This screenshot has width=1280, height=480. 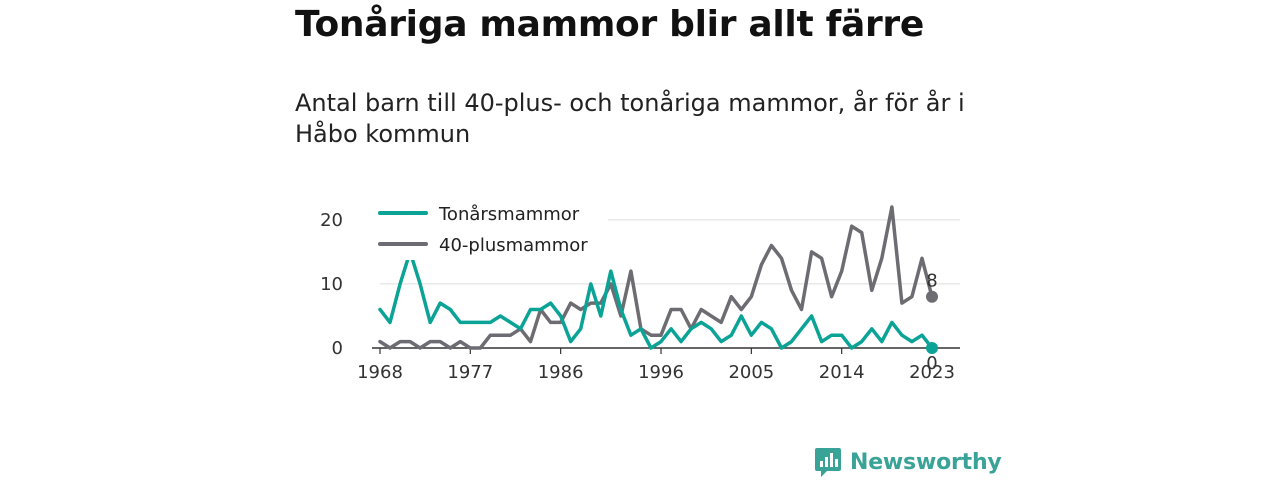 I want to click on series-line-40-plusmammor, so click(x=656, y=277).